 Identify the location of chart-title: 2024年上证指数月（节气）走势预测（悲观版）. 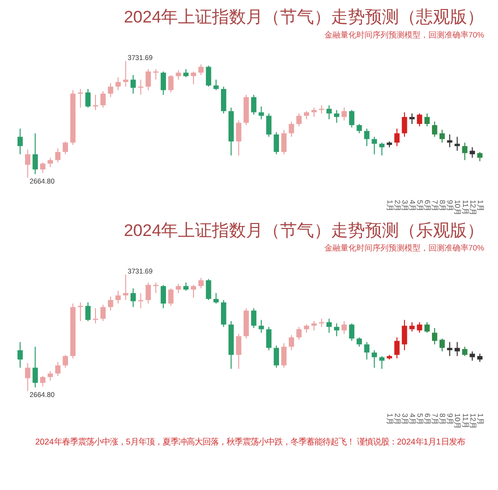
(304, 16).